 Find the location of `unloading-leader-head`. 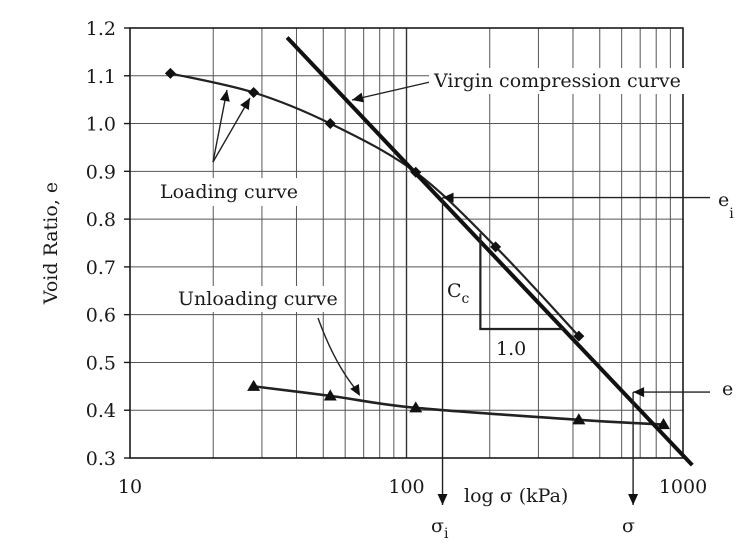

unloading-leader-head is located at coordinates (355, 389).